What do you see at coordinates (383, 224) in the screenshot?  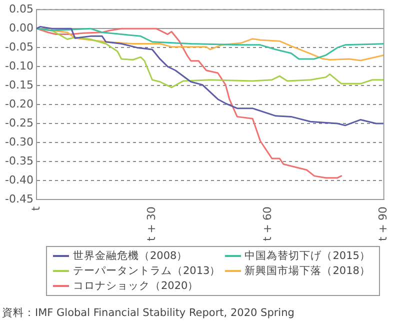 I see `x-tick-label: t + 90` at bounding box center [383, 224].